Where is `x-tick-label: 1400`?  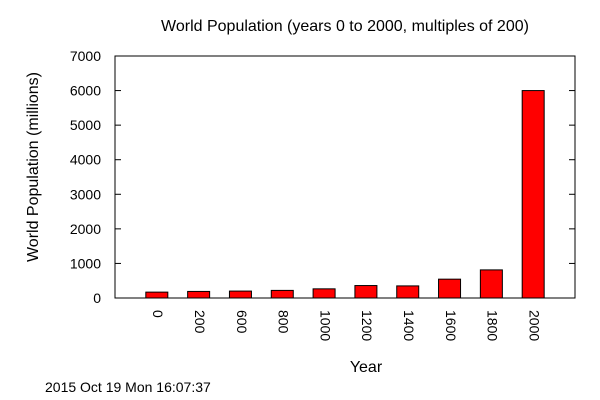
x-tick-label: 1400 is located at coordinates (409, 325).